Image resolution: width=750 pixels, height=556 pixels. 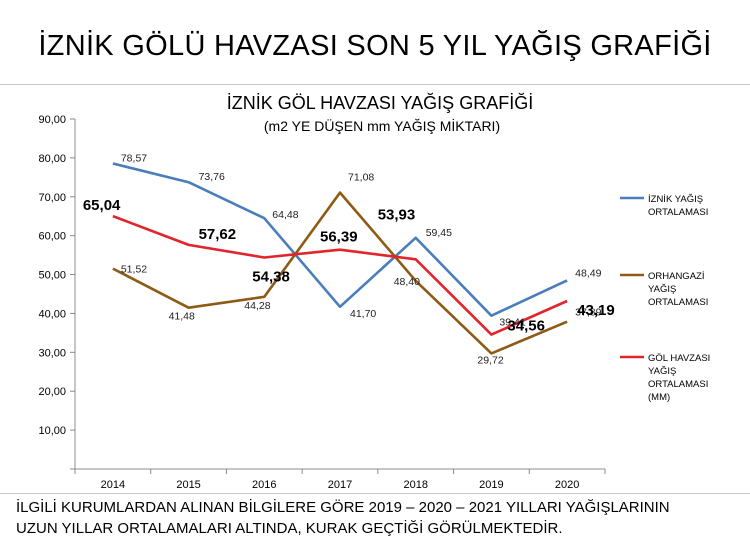 I want to click on legend-label-3: YAĞIŞ, so click(x=662, y=371).